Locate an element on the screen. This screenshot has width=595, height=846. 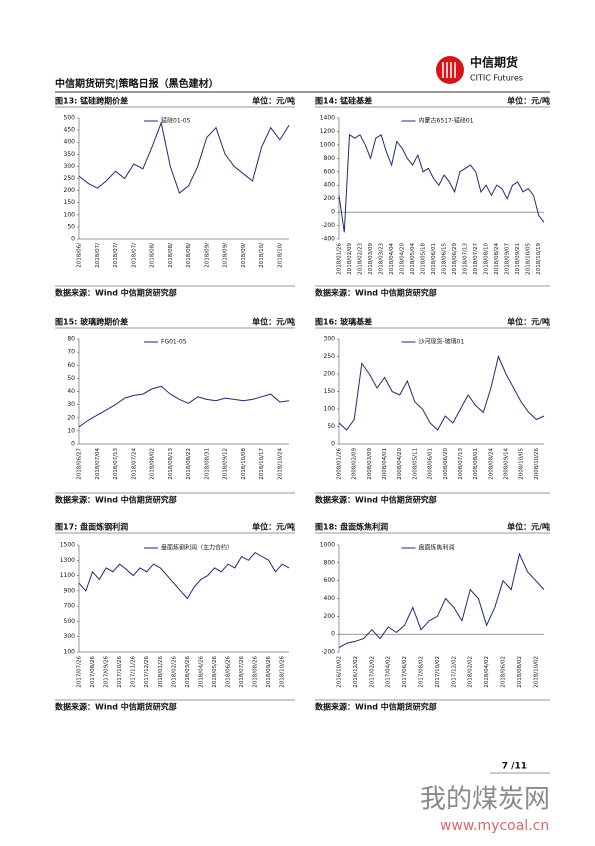
x-tick-label: 2018/06/02 is located at coordinates (504, 672).